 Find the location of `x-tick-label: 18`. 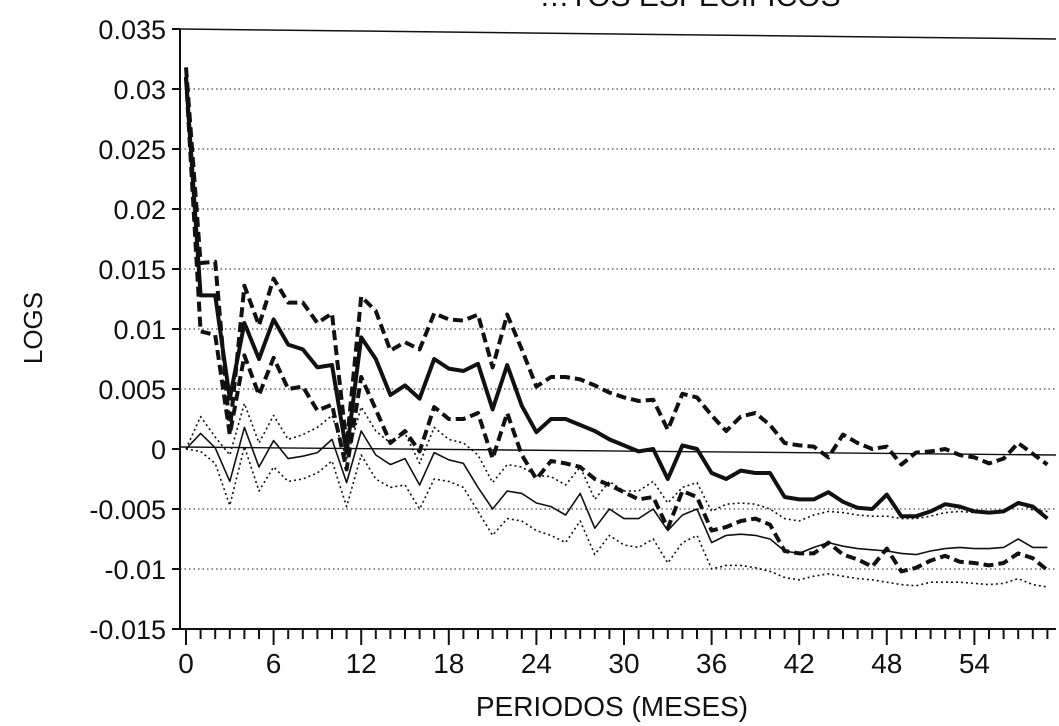

x-tick-label: 18 is located at coordinates (448, 663).